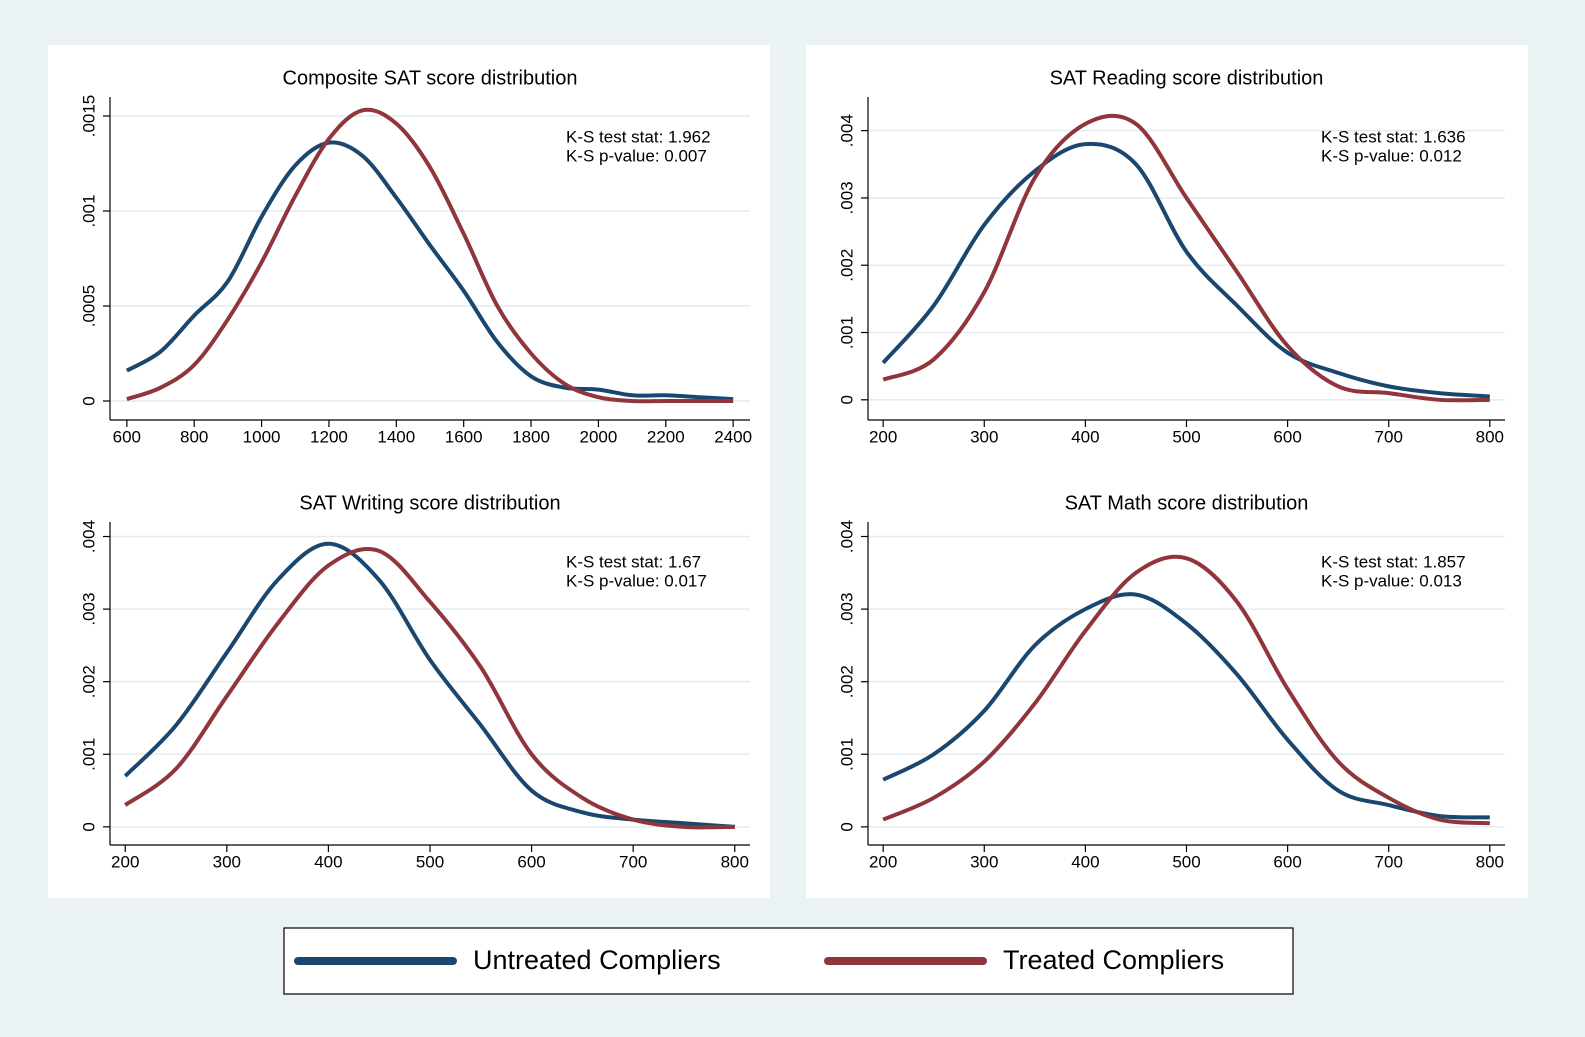 Image resolution: width=1585 pixels, height=1037 pixels. I want to click on annotation: K-S test stat: 1.636, so click(1393, 136).